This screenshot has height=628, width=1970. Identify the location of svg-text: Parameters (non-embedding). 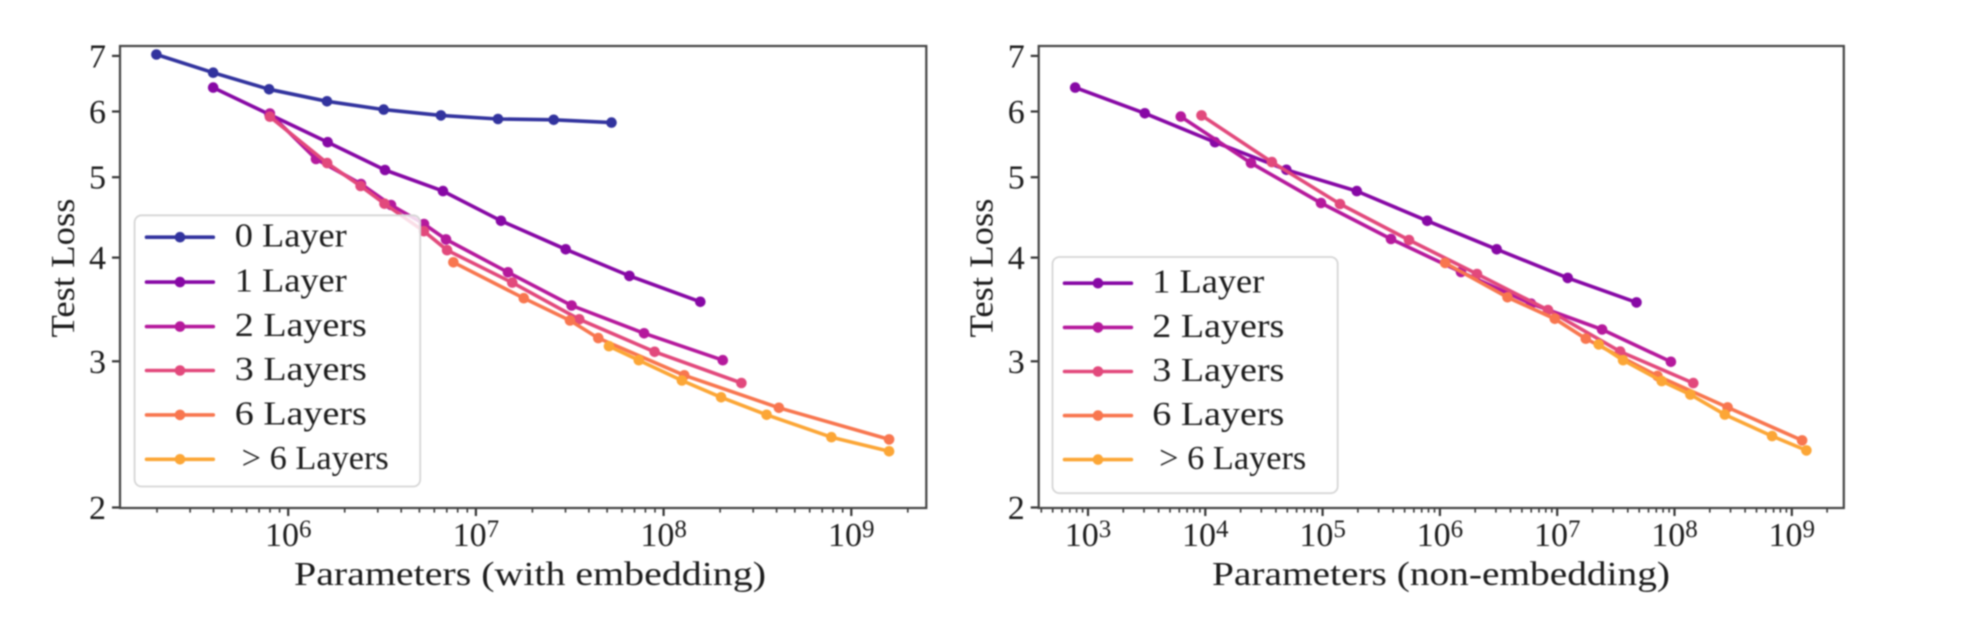
(1441, 574).